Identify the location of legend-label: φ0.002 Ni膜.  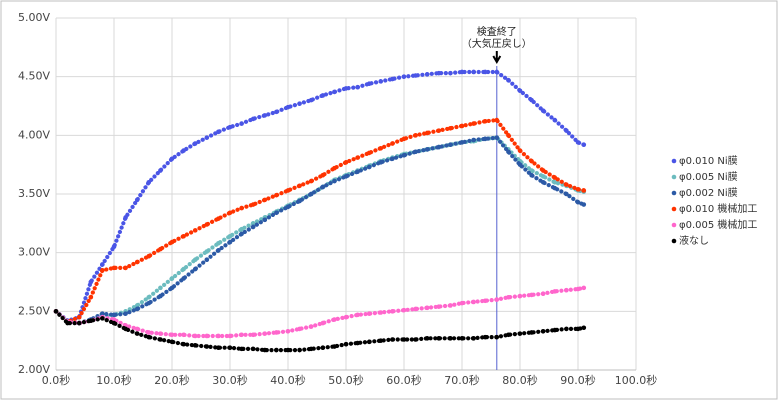
(708, 193).